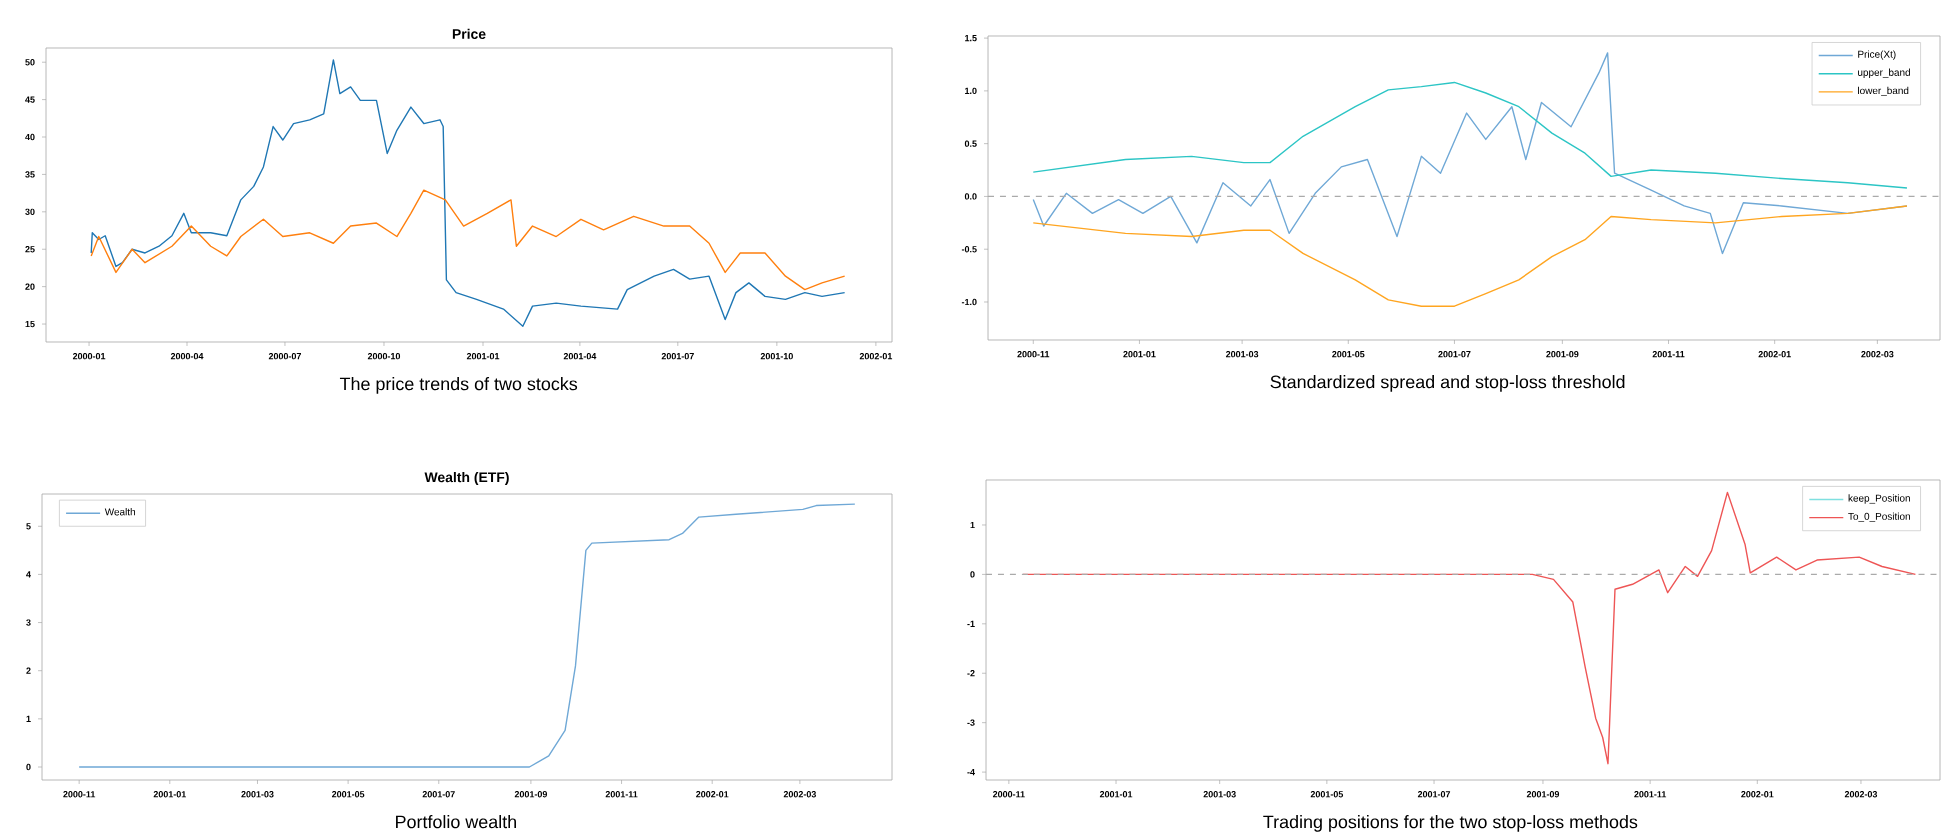 The height and width of the screenshot is (840, 1956). I want to click on text: Trading positions for the two stop-loss methods, so click(1450, 823).